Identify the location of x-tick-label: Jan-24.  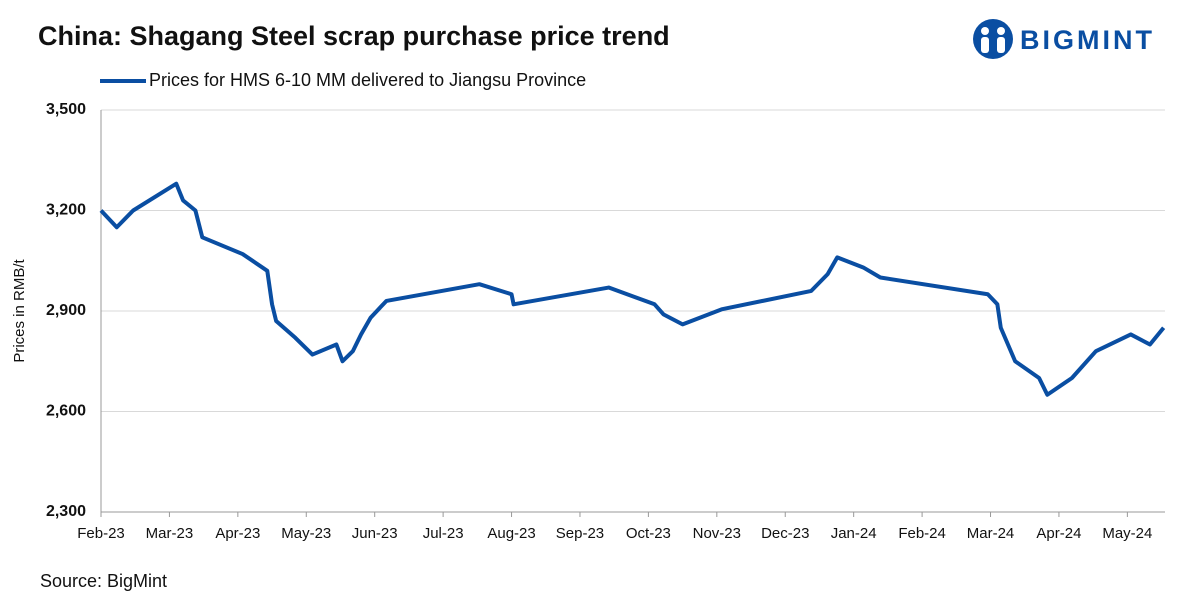
(854, 533).